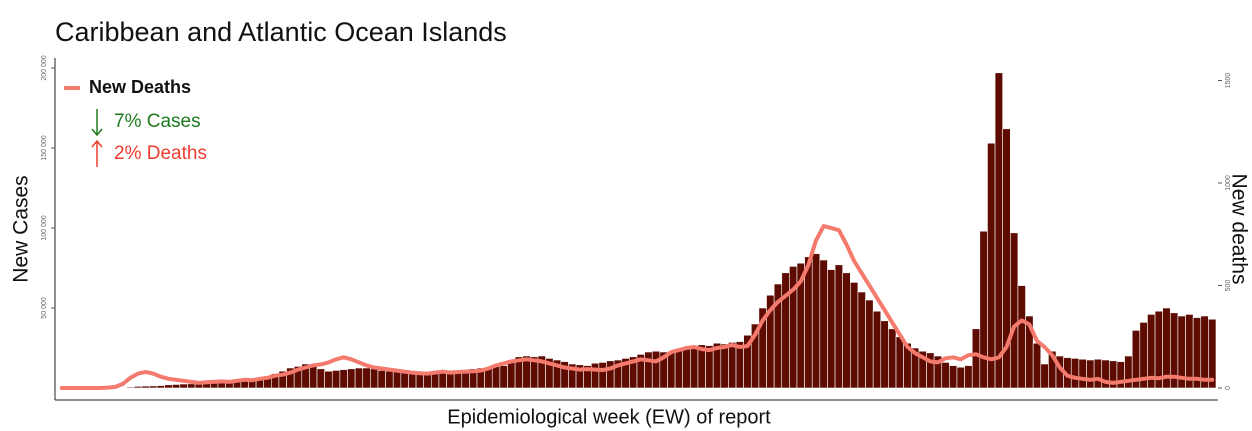 This screenshot has height=431, width=1252. What do you see at coordinates (609, 417) in the screenshot?
I see `x-axis-label: Epidemiological week (EW) of report` at bounding box center [609, 417].